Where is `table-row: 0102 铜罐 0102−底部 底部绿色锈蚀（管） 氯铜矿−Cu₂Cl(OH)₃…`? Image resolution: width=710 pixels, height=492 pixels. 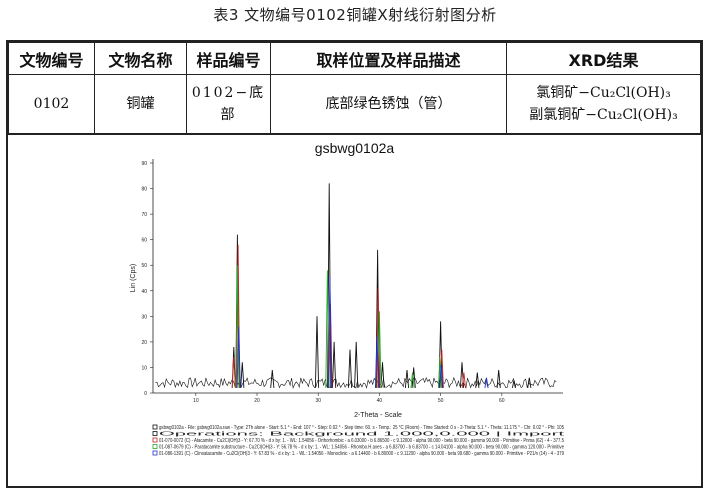 table-row: 0102 铜罐 0102−底部 底部绿色锈蚀（管） 氯铜矿−Cu₂Cl(OH)₃… is located at coordinates (354, 104).